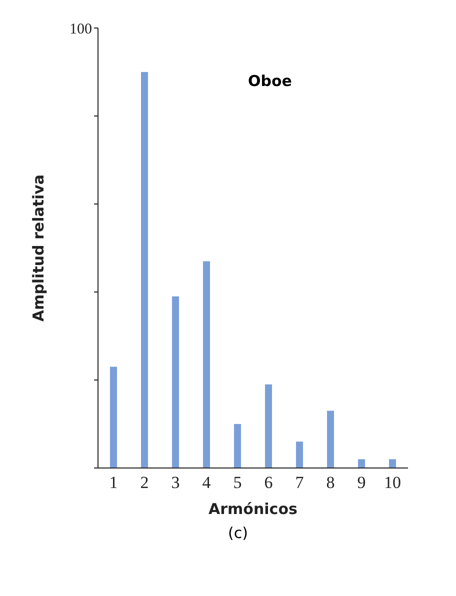 The width and height of the screenshot is (456, 596). I want to click on y-axis-title: Amplitud relativa, so click(38, 248).